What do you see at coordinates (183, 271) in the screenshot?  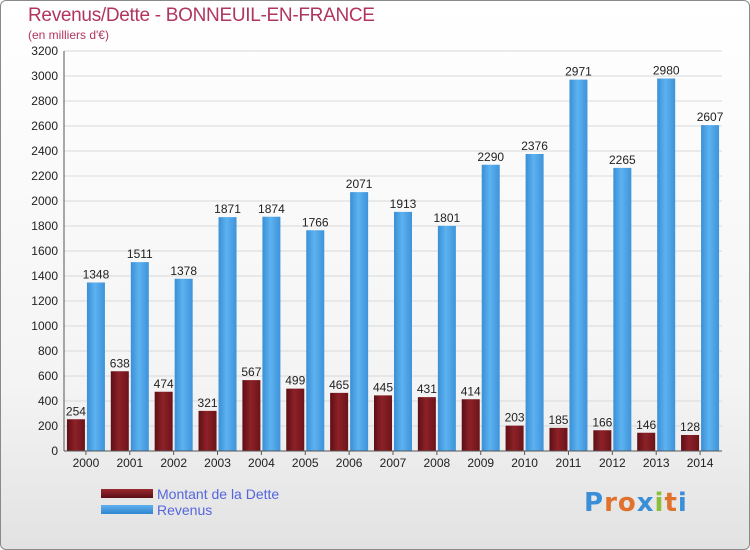 I see `data-label-revenus: 1378` at bounding box center [183, 271].